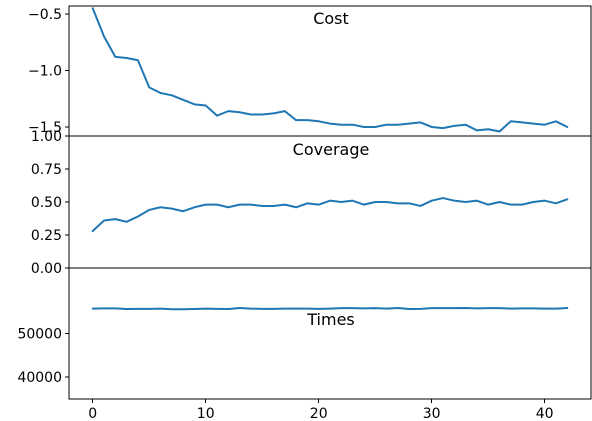 This screenshot has width=592, height=421. What do you see at coordinates (206, 413) in the screenshot?
I see `times-x-tick-label: 10` at bounding box center [206, 413].